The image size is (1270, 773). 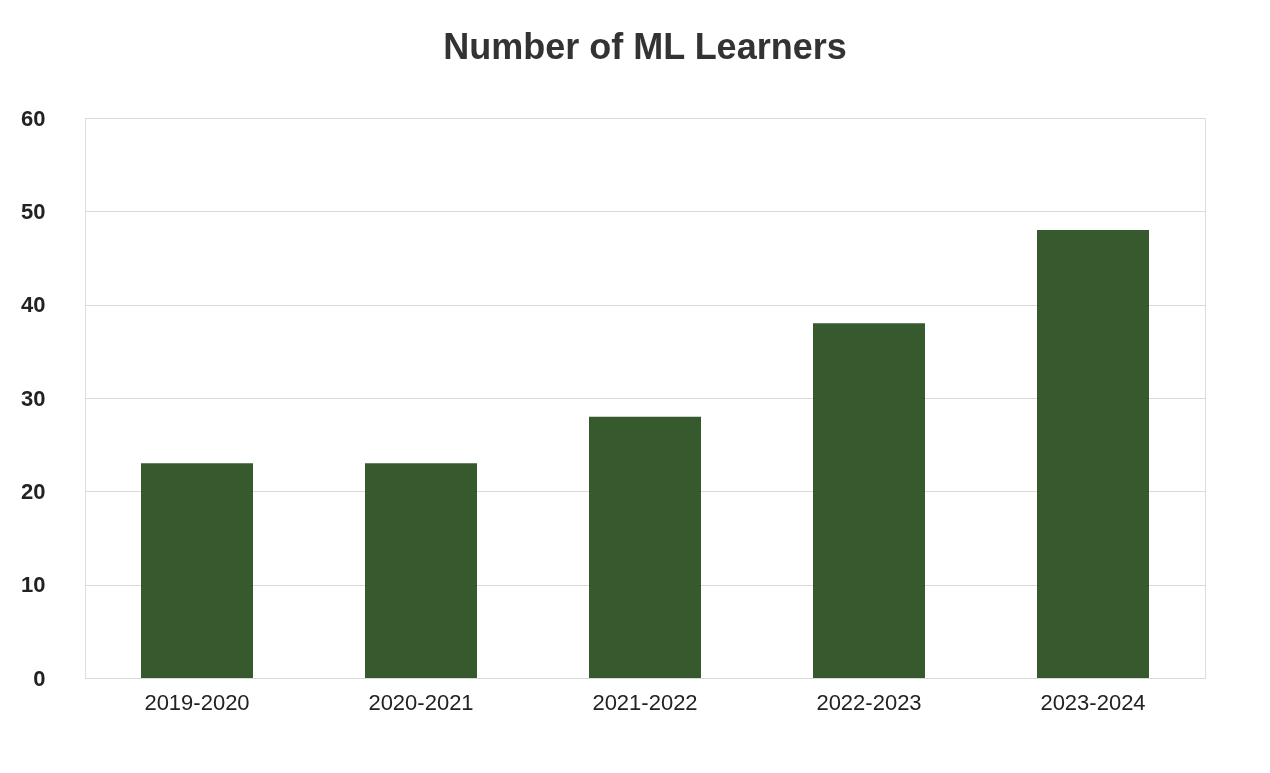 What do you see at coordinates (869, 702) in the screenshot?
I see `x-tick-label: 2022-2023` at bounding box center [869, 702].